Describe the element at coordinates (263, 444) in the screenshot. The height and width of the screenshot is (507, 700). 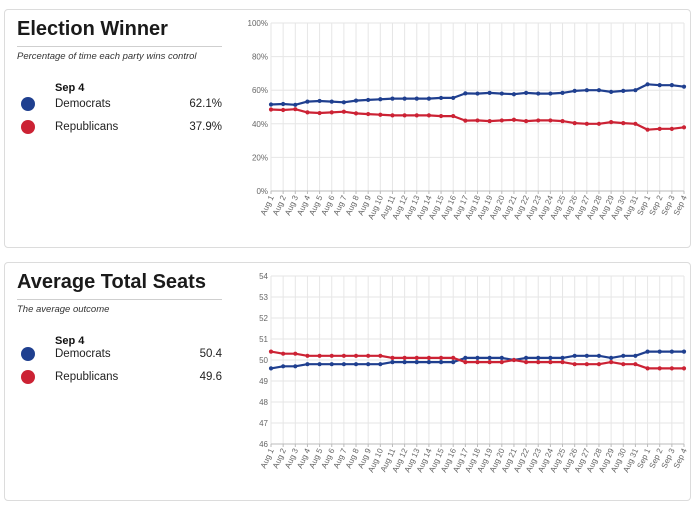
I see `y-tick-label: 46` at that location.